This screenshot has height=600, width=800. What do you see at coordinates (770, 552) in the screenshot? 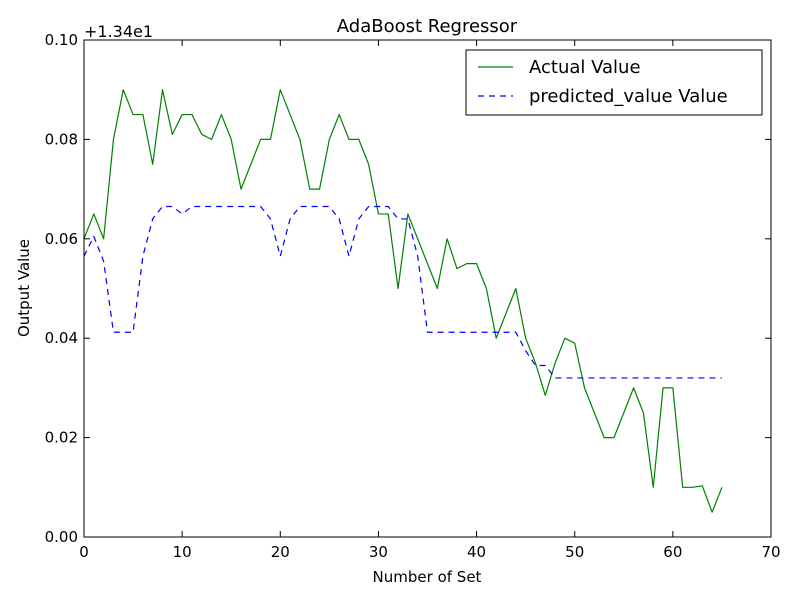
I see `x-tick-label: 70` at bounding box center [770, 552].